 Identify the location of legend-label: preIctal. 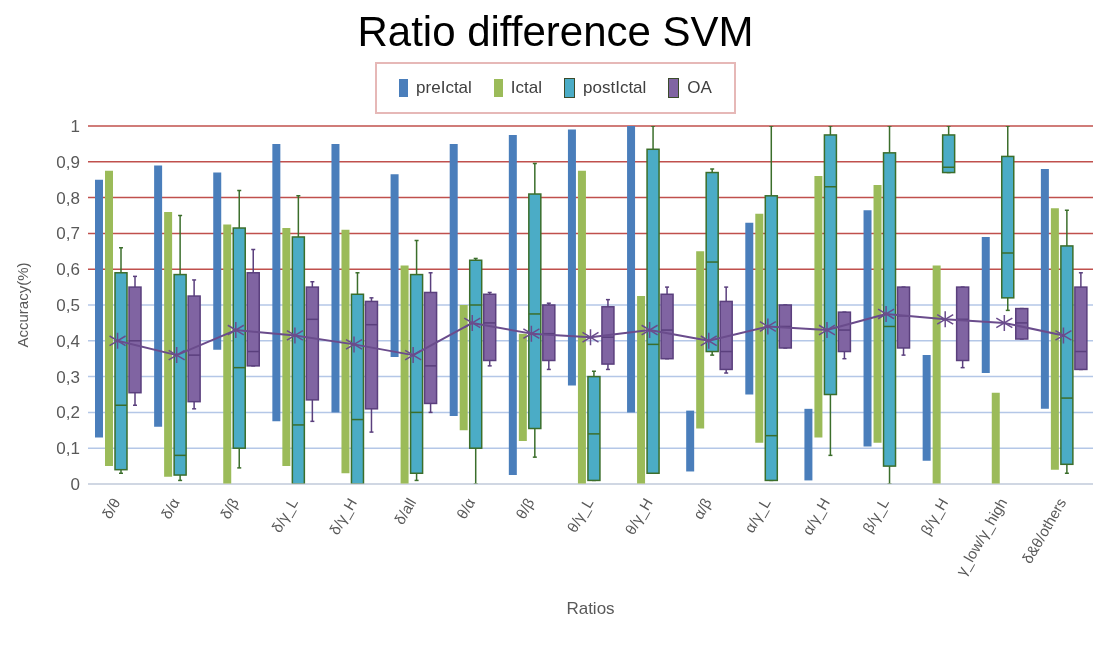
(443, 88).